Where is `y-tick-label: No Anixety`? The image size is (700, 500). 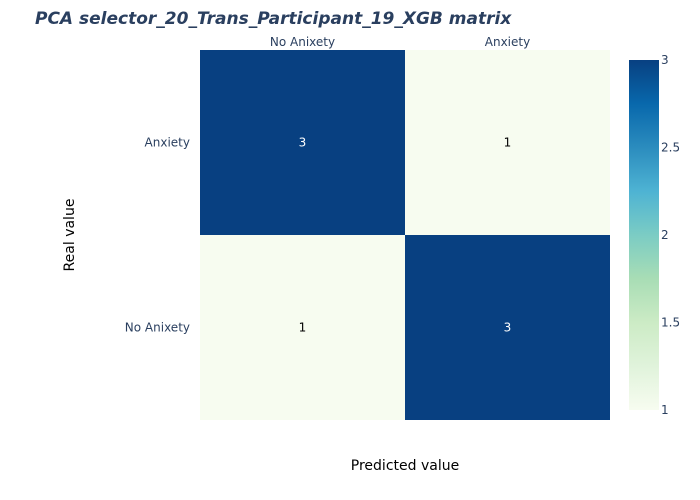 y-tick-label: No Anixety is located at coordinates (157, 328).